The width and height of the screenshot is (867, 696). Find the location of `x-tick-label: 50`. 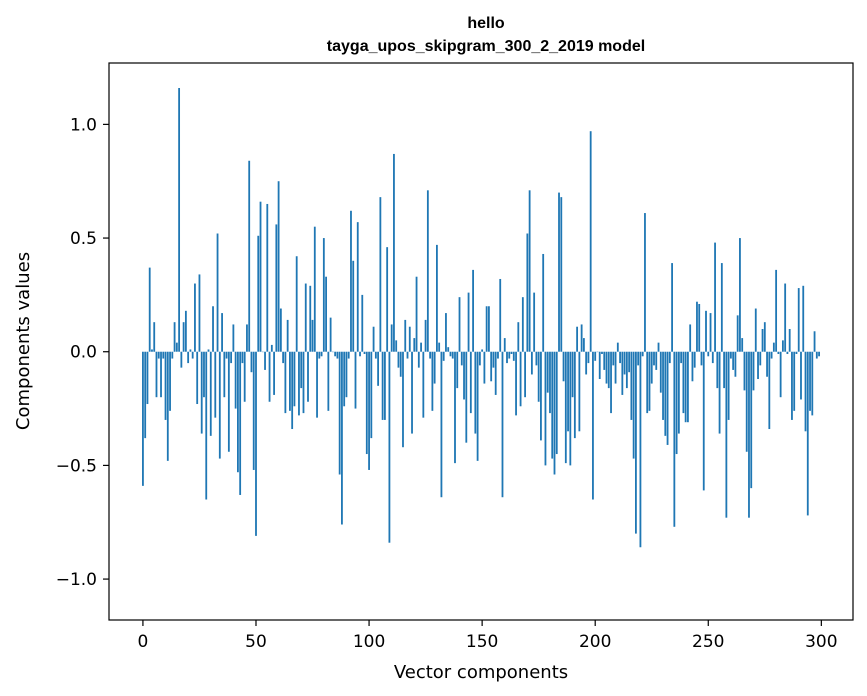

x-tick-label: 50 is located at coordinates (256, 642).